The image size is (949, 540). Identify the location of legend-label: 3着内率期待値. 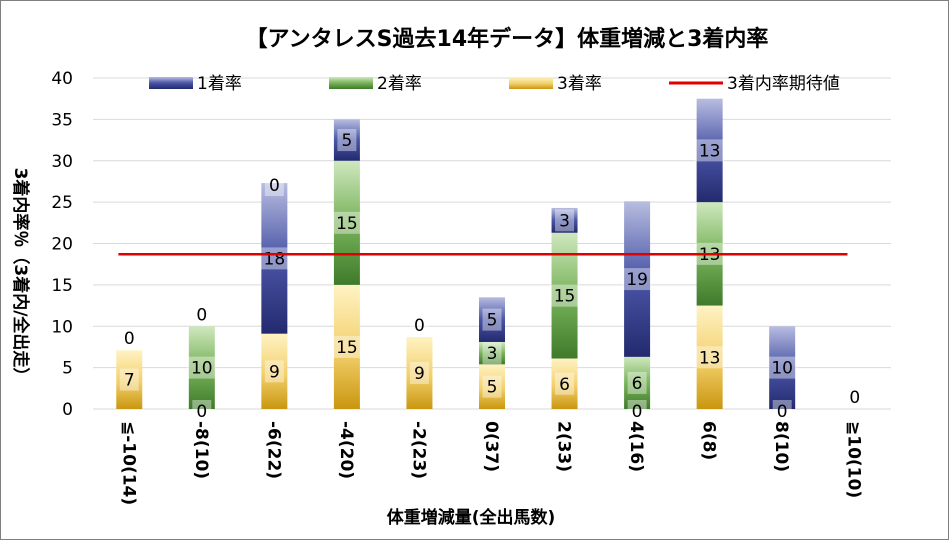
(783, 84).